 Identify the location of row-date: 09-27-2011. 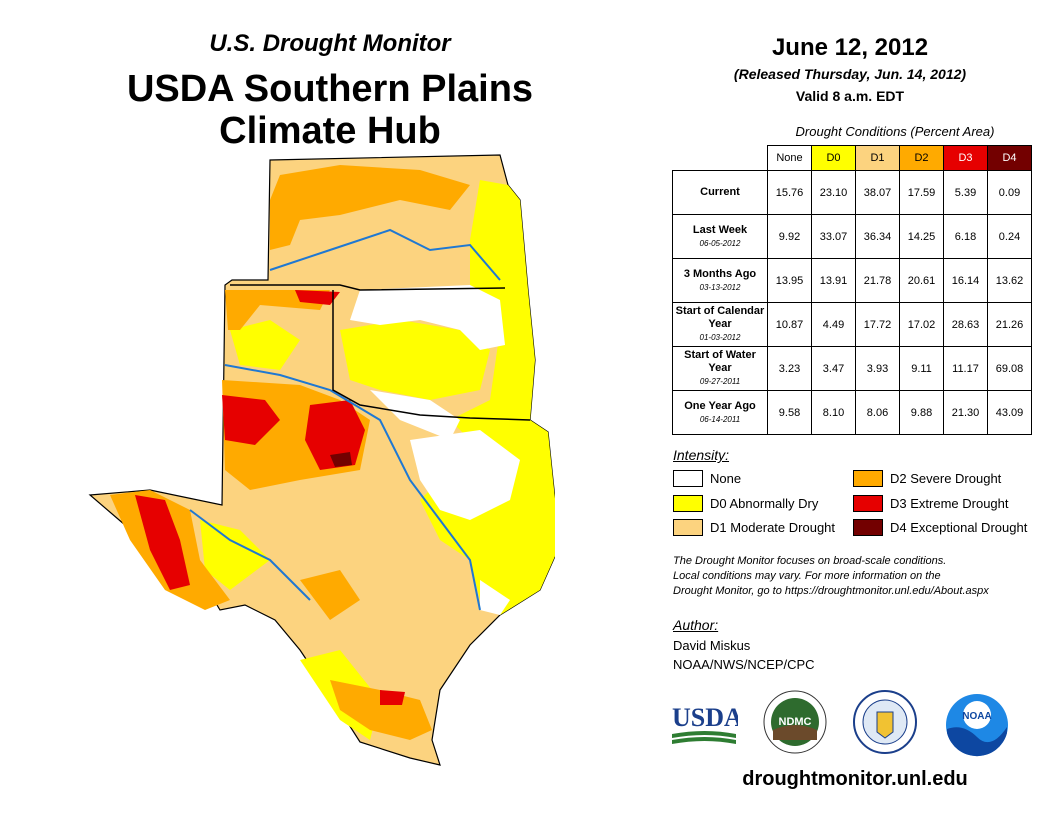
(720, 381).